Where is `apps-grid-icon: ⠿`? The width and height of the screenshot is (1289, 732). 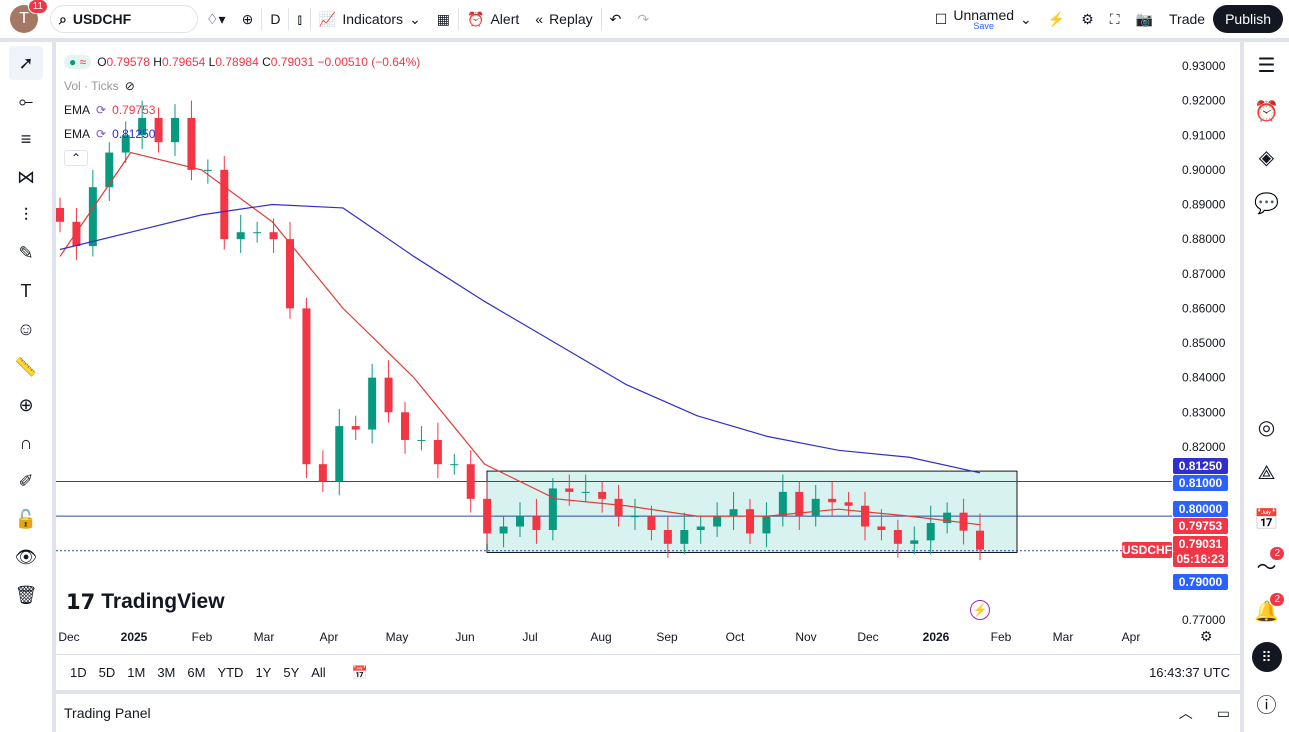 apps-grid-icon: ⠿ is located at coordinates (1266, 657).